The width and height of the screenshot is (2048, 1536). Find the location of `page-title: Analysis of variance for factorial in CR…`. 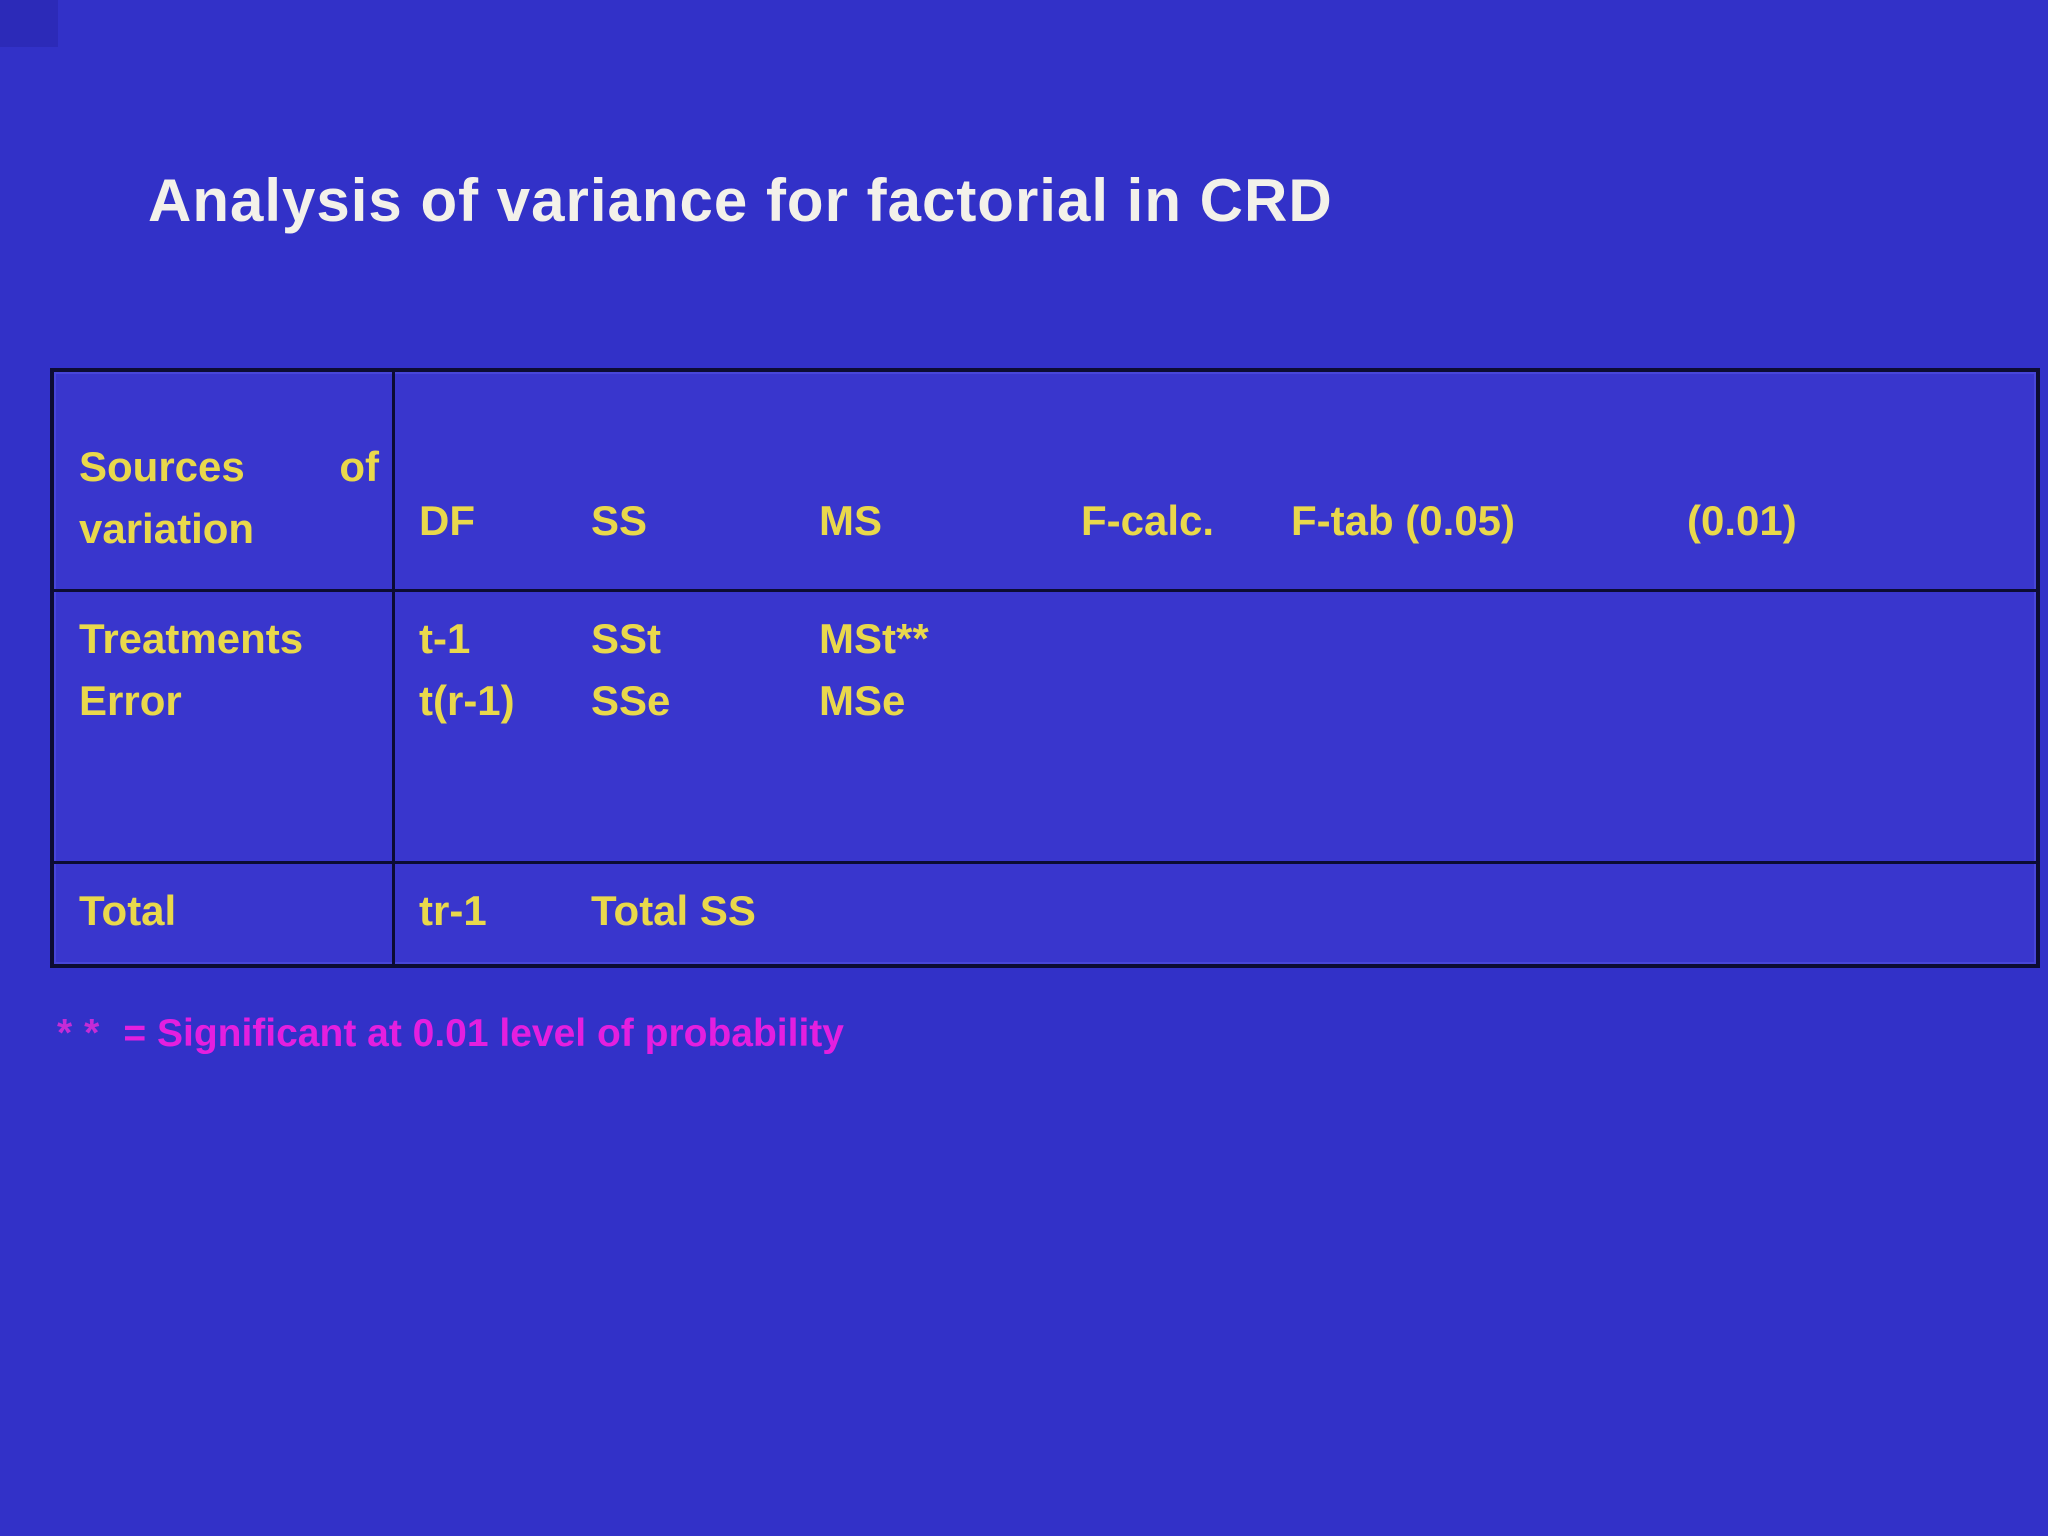

page-title: Analysis of variance for factorial in CR… is located at coordinates (740, 200).